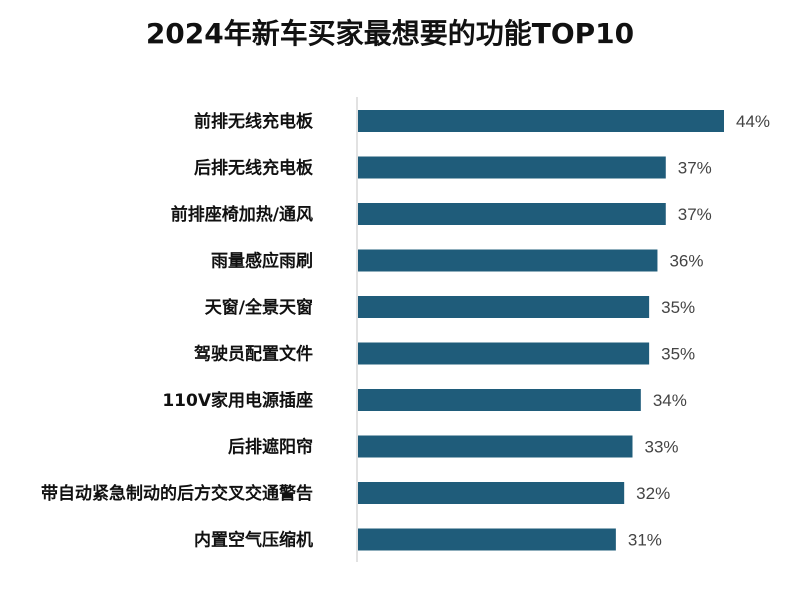 The height and width of the screenshot is (616, 799). Describe the element at coordinates (270, 447) in the screenshot. I see `category-label: 后排遮阳帘` at that location.